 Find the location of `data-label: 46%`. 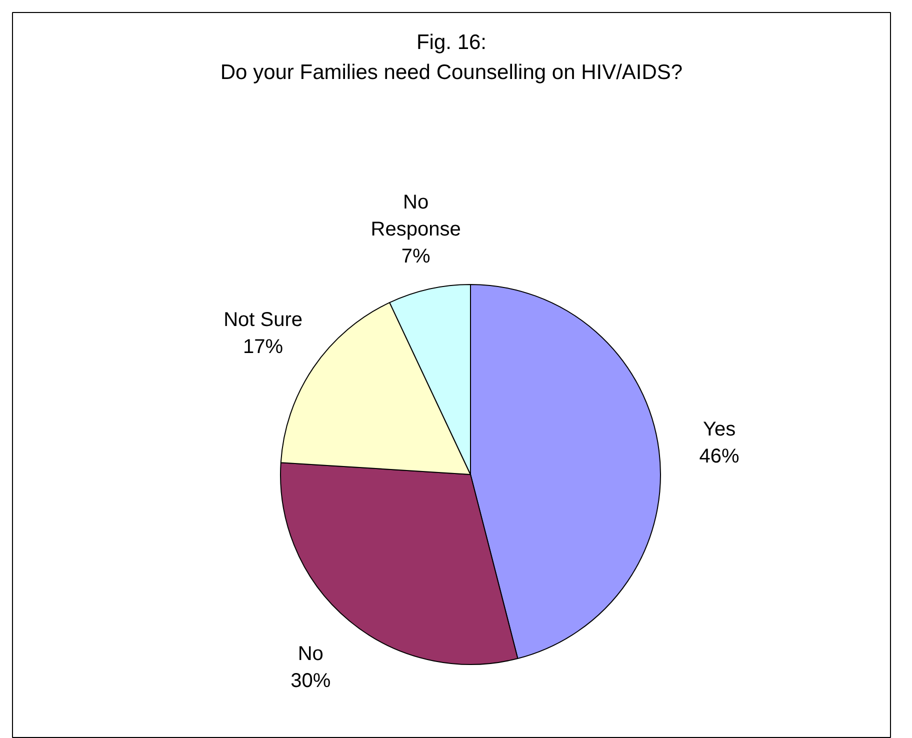

data-label: 46% is located at coordinates (719, 457).